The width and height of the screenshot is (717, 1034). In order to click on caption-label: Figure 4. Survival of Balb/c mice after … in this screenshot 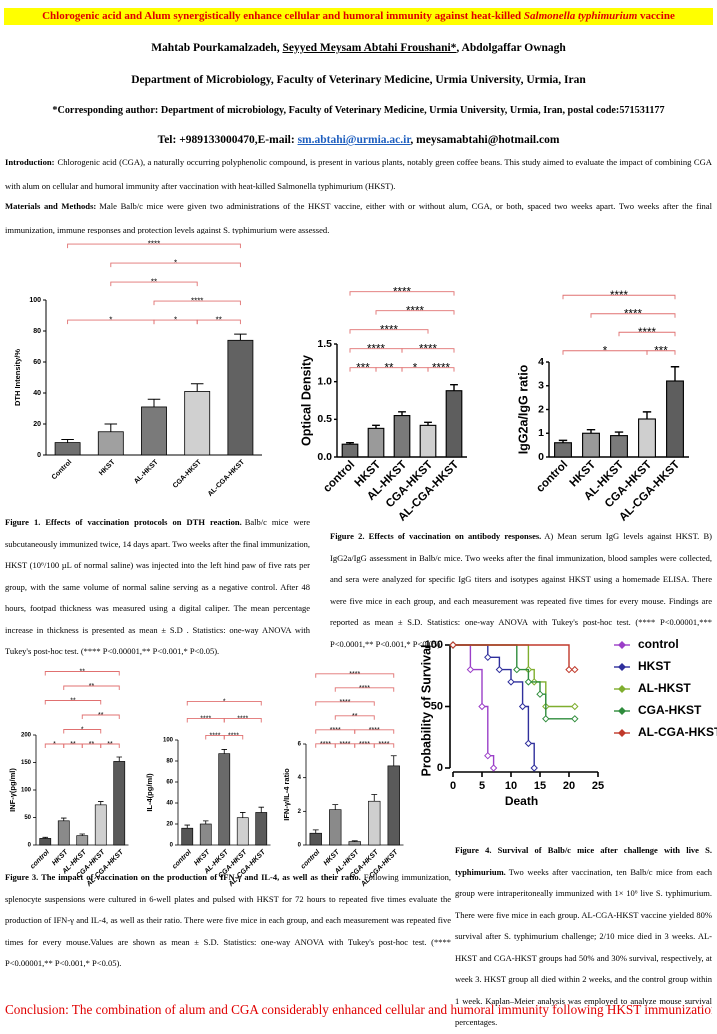, I will do `click(583, 861)`.